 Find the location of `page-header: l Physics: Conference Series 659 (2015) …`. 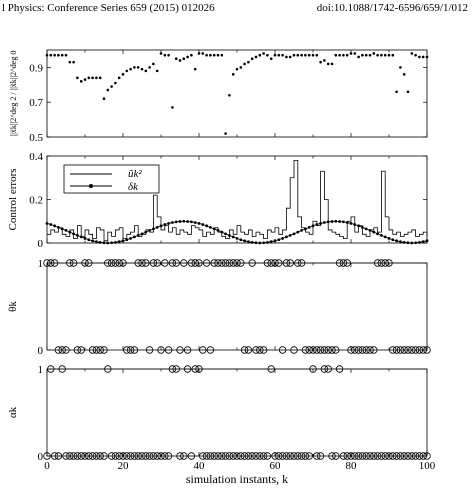

page-header: l Physics: Conference Series 659 (2015) … is located at coordinates (237, 8).